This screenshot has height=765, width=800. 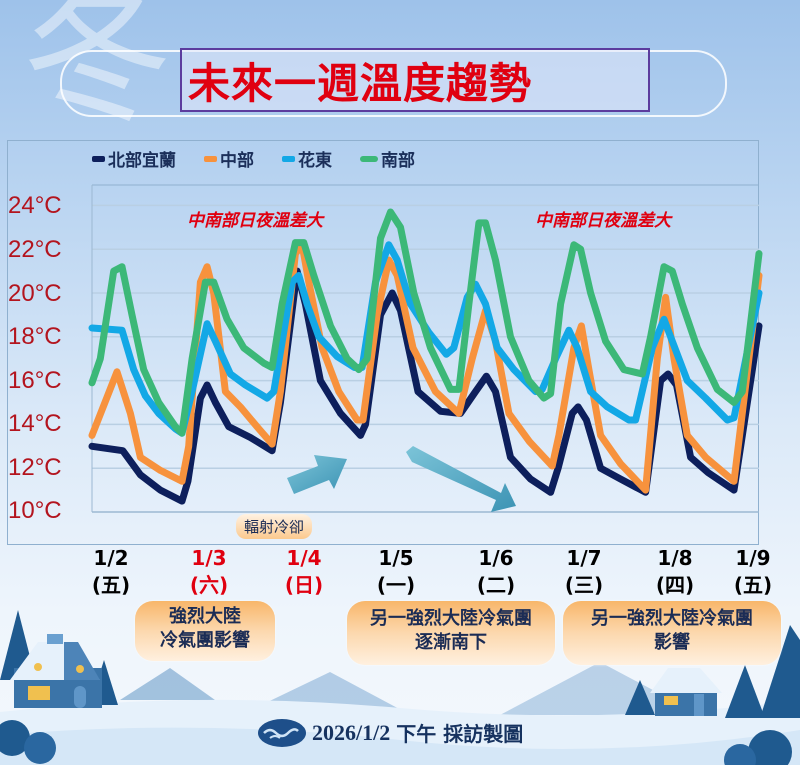 I want to click on legend-label: 南部, so click(x=398, y=161).